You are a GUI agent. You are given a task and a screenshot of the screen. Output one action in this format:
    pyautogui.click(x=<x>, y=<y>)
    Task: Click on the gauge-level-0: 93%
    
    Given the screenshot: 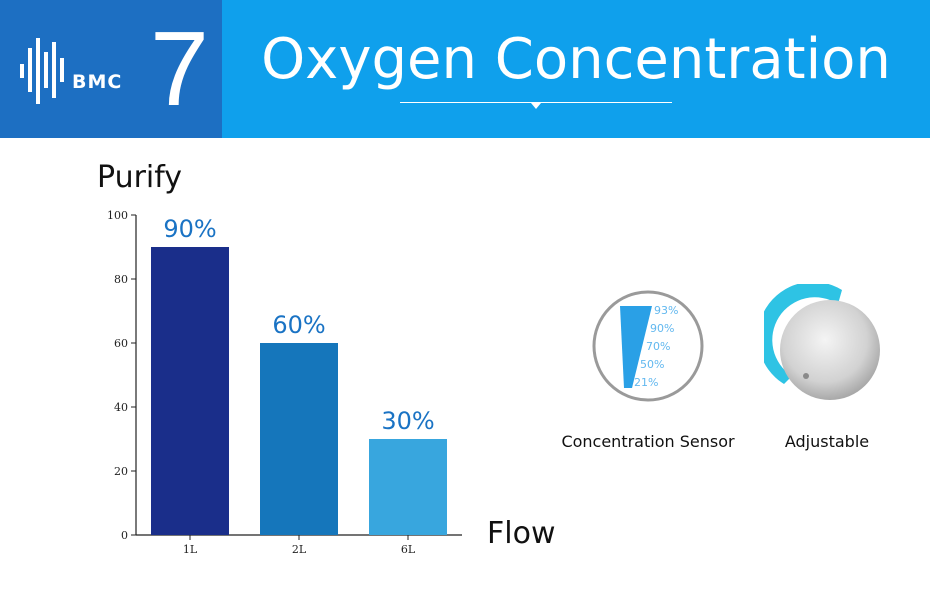 What is the action you would take?
    pyautogui.click(x=666, y=310)
    